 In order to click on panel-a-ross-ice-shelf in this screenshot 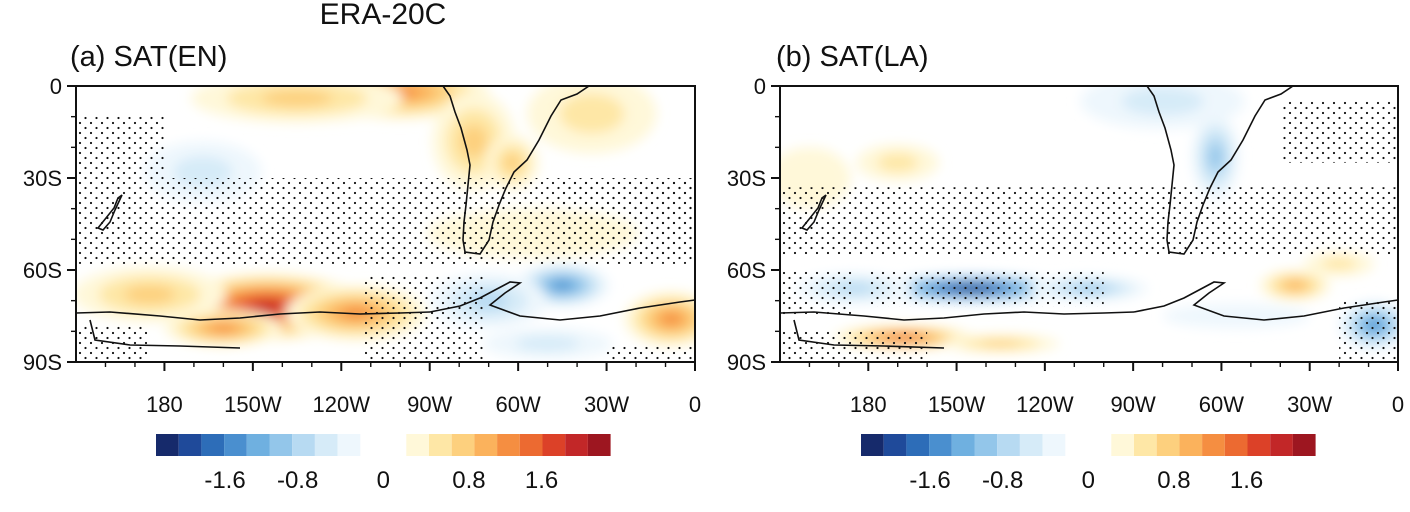, I will do `click(165, 334)`.